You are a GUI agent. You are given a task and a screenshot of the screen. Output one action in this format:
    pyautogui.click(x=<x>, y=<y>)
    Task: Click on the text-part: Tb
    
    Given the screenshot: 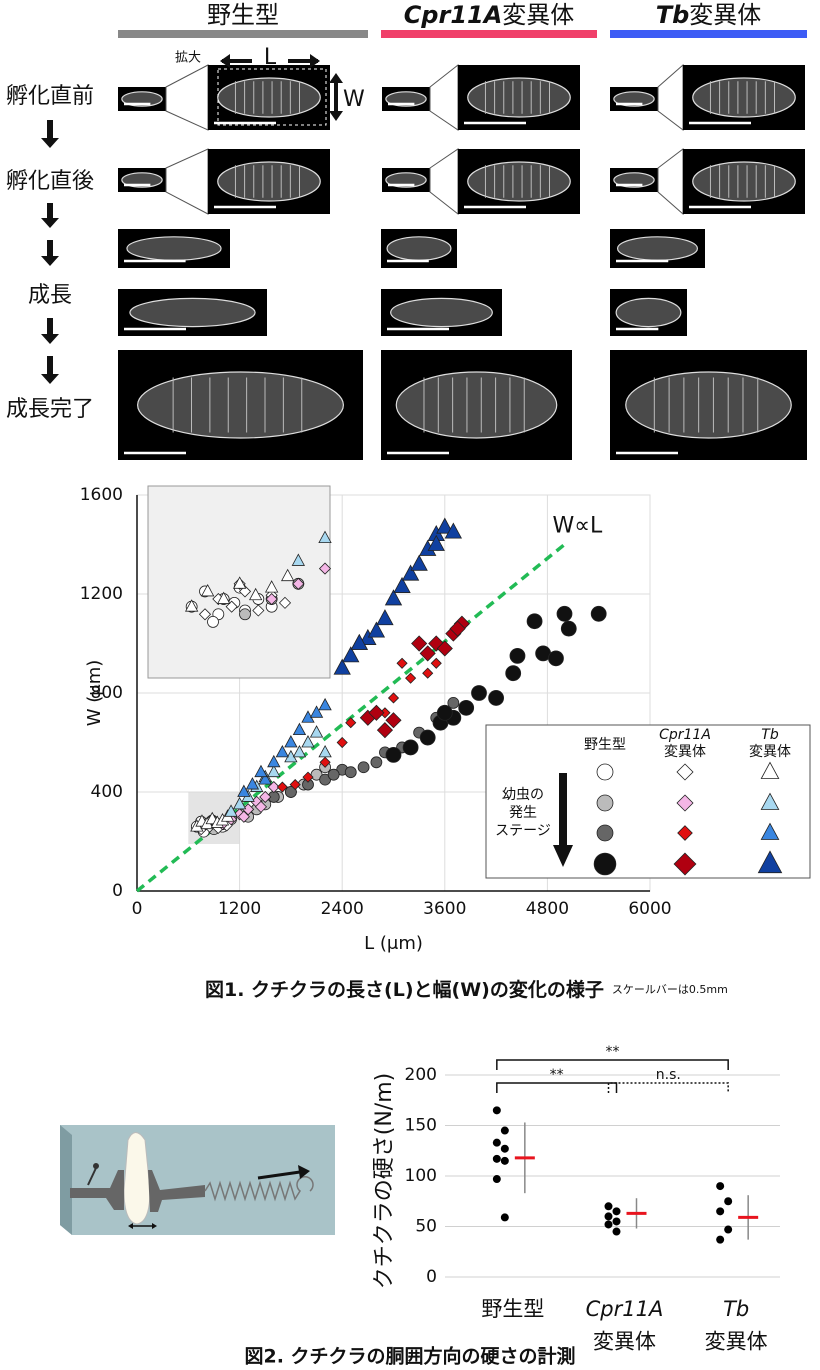 What is the action you would take?
    pyautogui.click(x=673, y=15)
    